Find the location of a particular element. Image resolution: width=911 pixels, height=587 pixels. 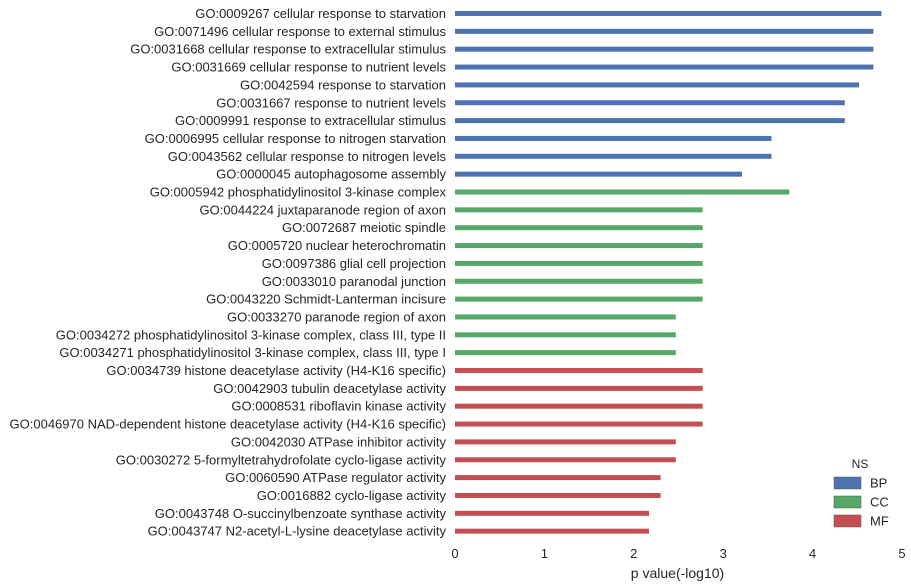

x-tick-label: 2 is located at coordinates (633, 553).